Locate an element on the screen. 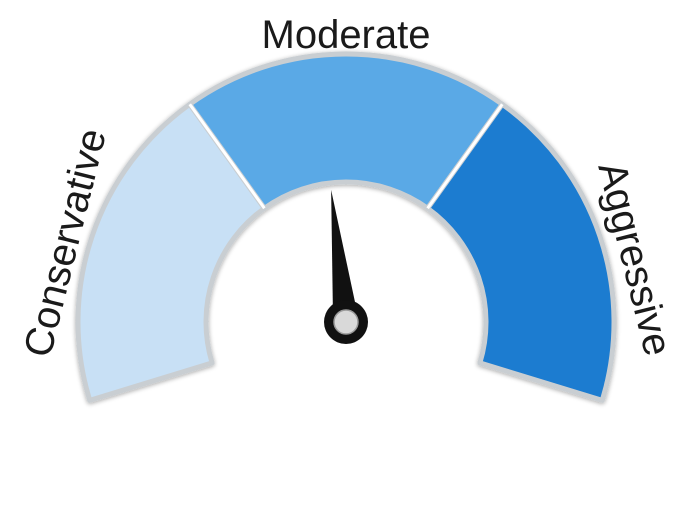  segment-moderate is located at coordinates (346, 131).